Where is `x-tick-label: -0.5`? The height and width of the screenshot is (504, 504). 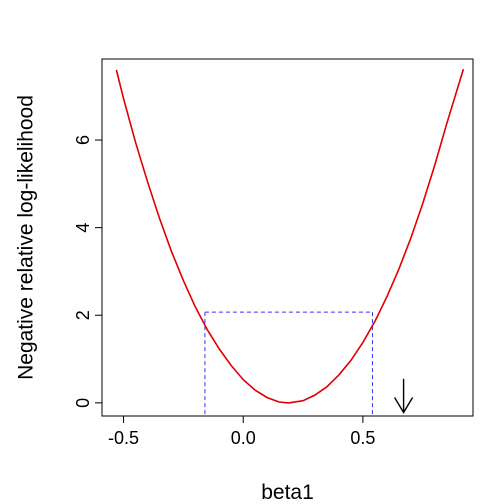 x-tick-label: -0.5 is located at coordinates (123, 438).